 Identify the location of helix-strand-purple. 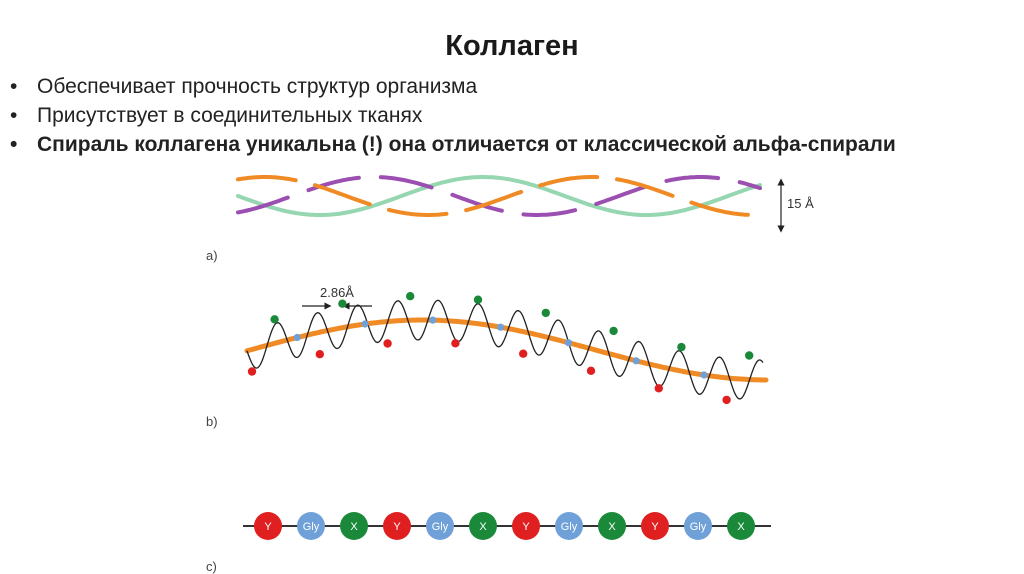
(499, 196).